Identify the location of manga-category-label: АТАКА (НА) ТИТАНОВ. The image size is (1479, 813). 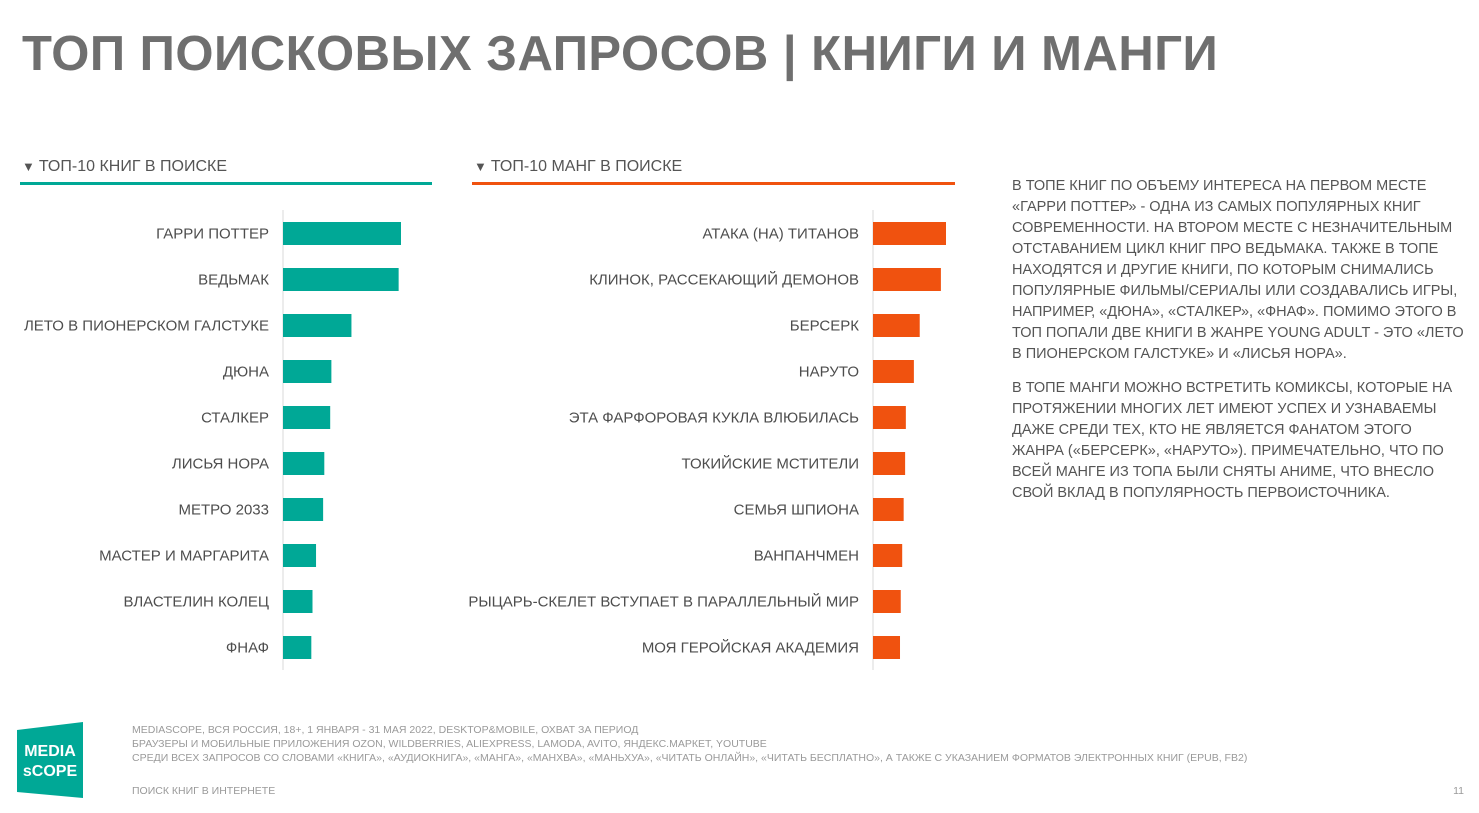
(780, 234).